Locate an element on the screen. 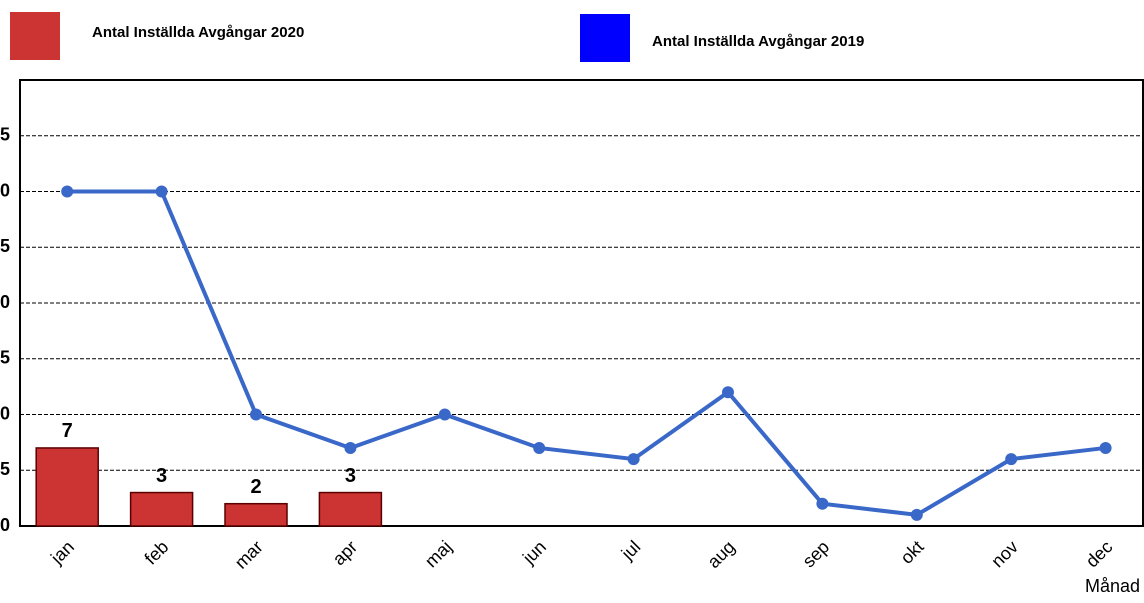 The width and height of the screenshot is (1144, 603). legend-label: Antal Inställda Avgångar 2019 is located at coordinates (758, 41).